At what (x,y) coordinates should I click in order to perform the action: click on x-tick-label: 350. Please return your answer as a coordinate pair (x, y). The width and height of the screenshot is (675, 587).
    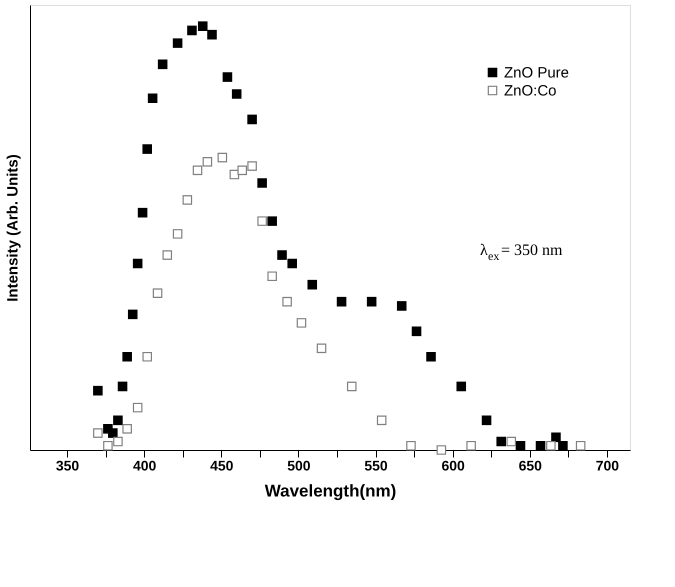
    Looking at the image, I should click on (68, 466).